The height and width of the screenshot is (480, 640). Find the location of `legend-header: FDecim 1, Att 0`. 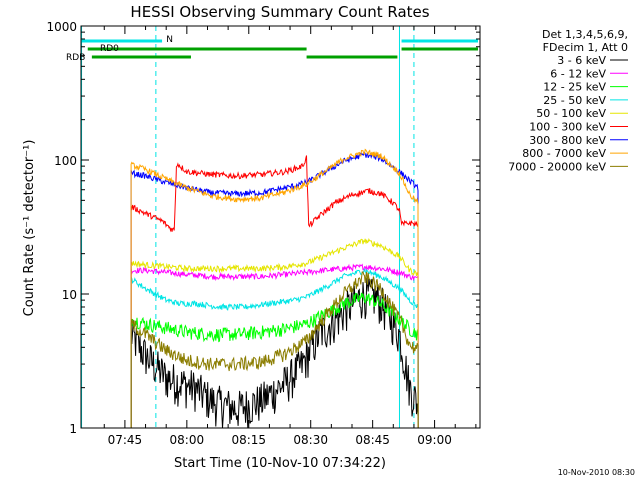

legend-header: FDecim 1, Att 0 is located at coordinates (585, 47).